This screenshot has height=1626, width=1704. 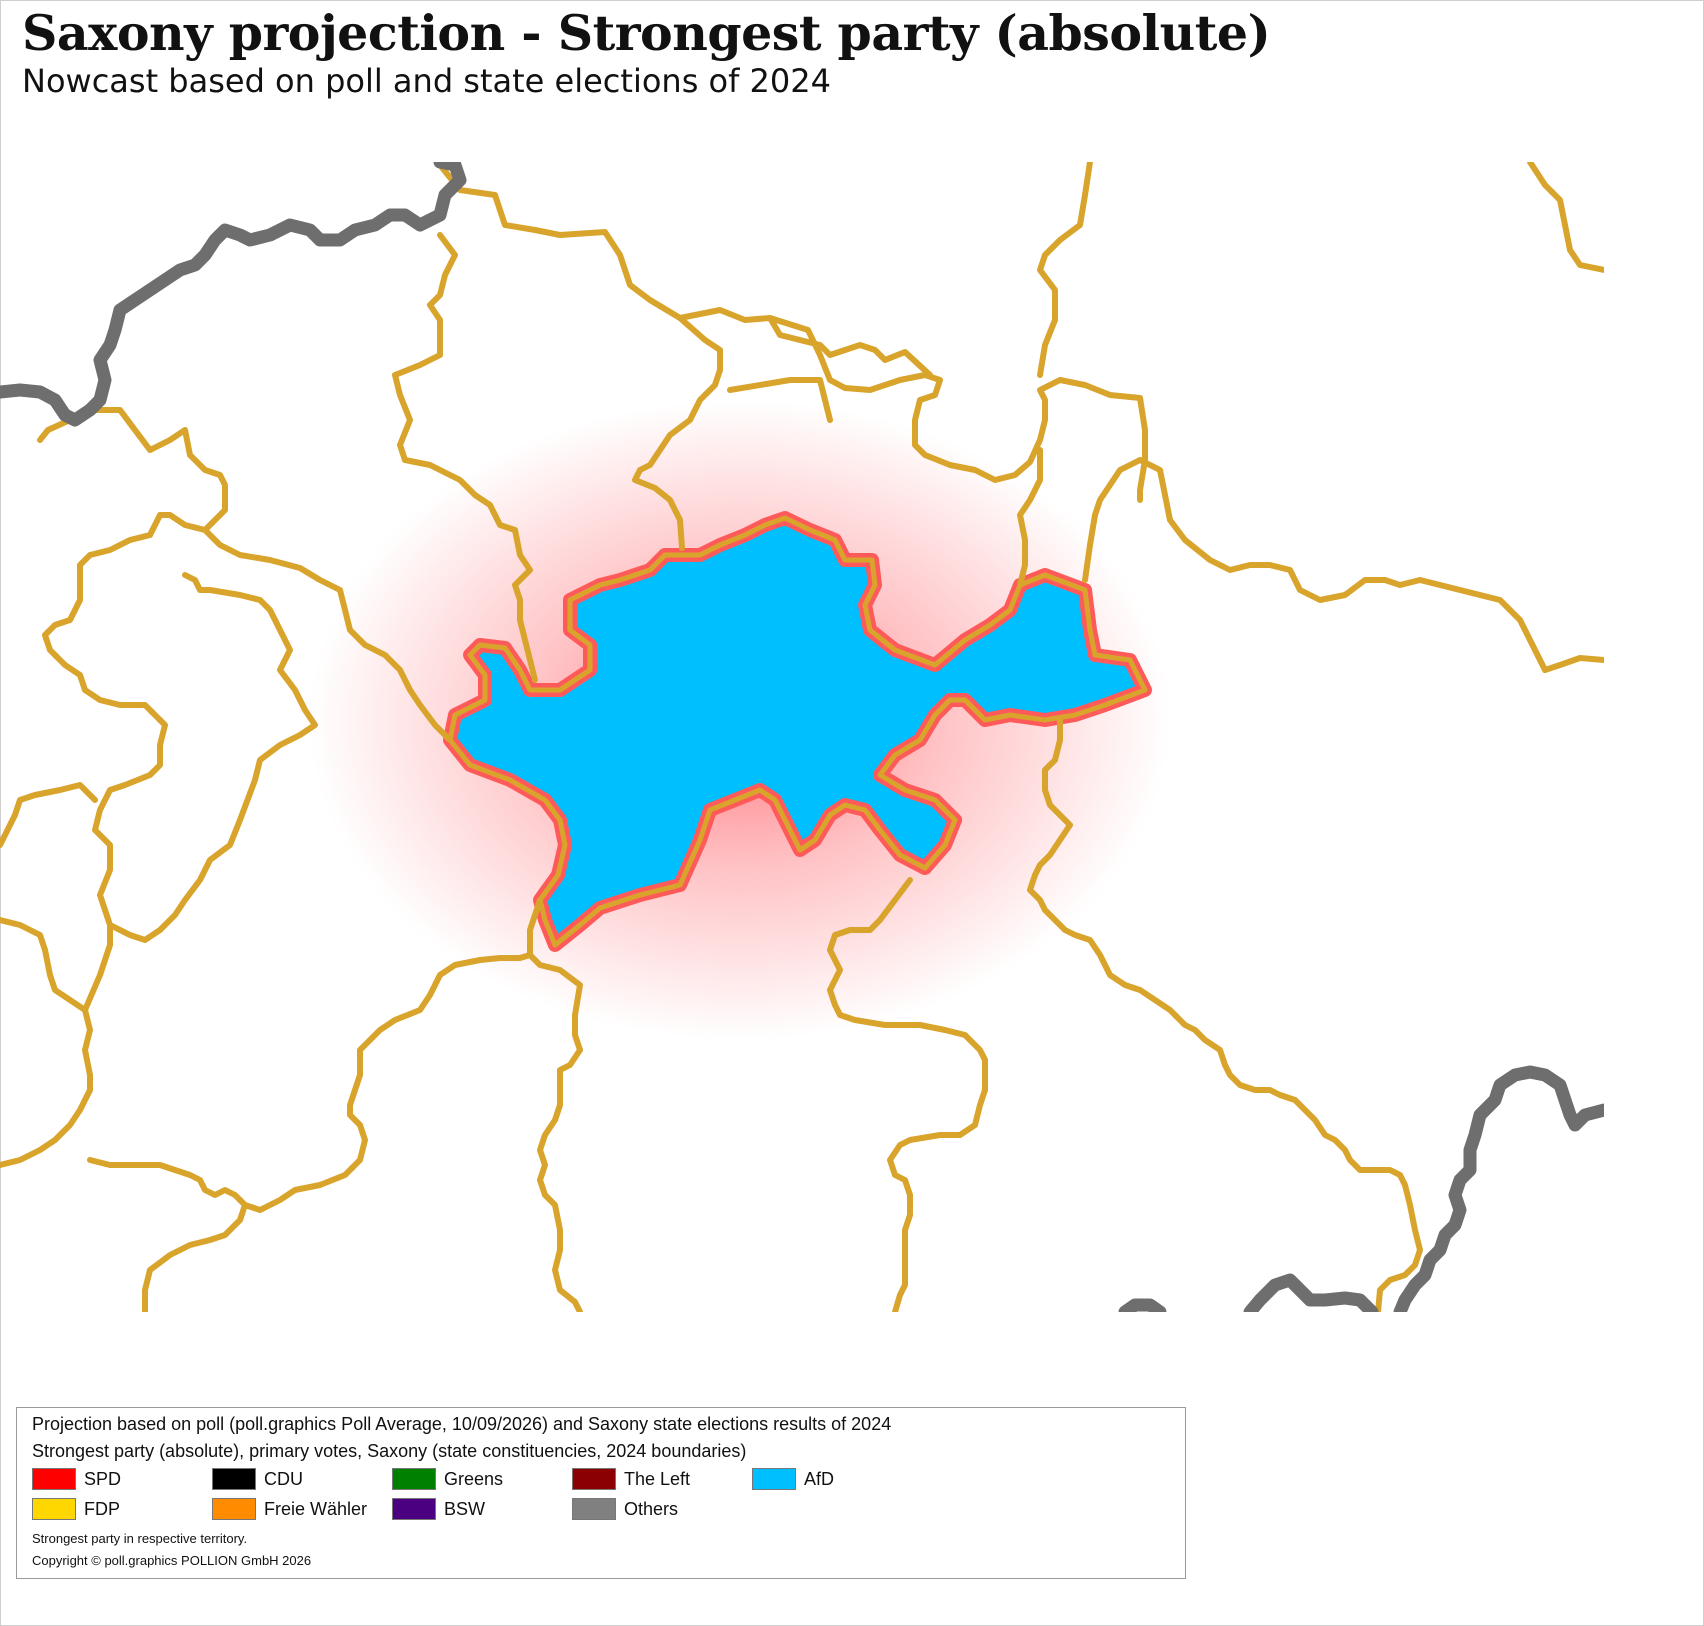 I want to click on legend-swatch-afd, so click(x=774, y=1479).